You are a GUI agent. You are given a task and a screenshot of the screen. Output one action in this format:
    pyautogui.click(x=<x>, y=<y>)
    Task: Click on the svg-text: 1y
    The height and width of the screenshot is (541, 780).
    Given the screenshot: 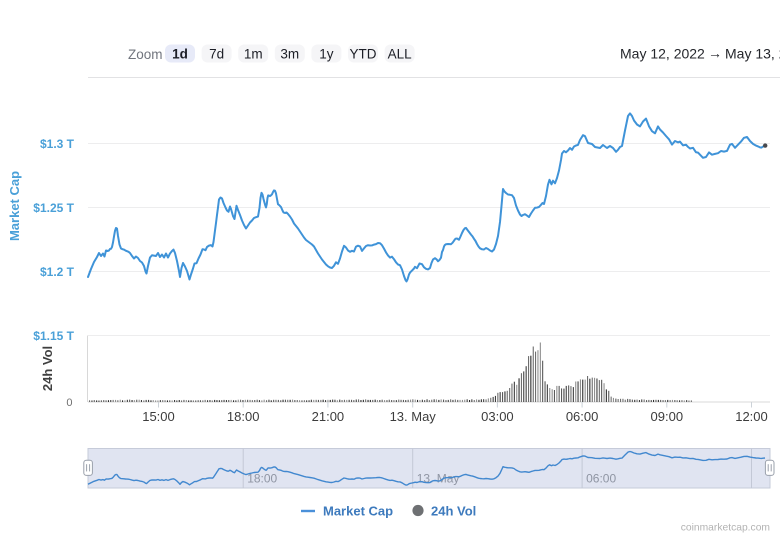 What is the action you would take?
    pyautogui.click(x=326, y=53)
    